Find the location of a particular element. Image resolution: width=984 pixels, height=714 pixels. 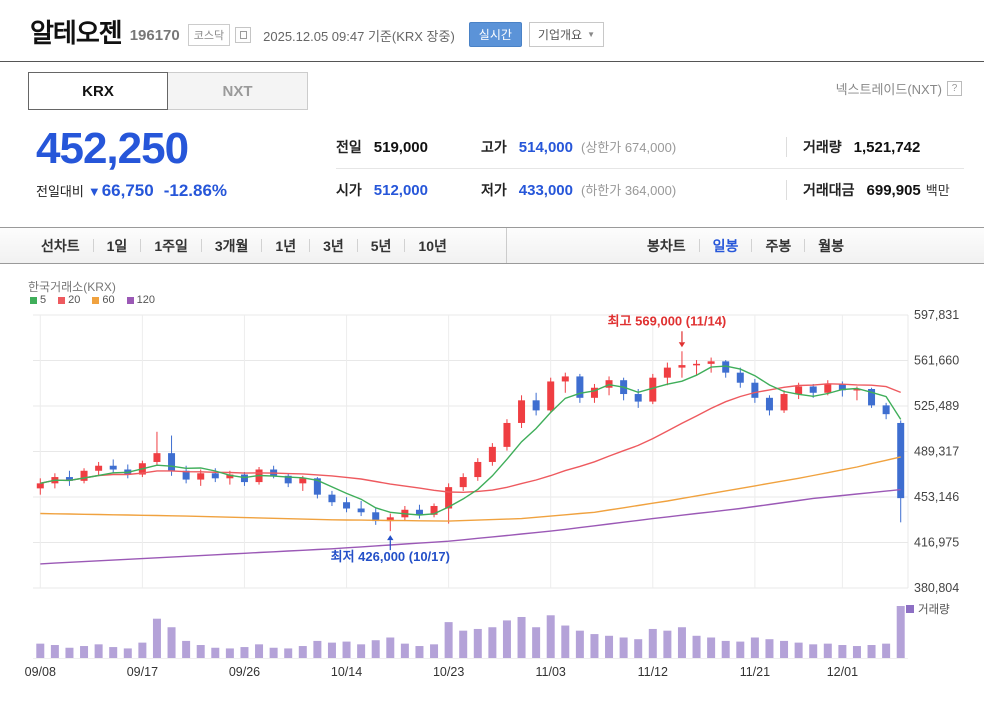

y-axis-label: 489,317 is located at coordinates (936, 452).